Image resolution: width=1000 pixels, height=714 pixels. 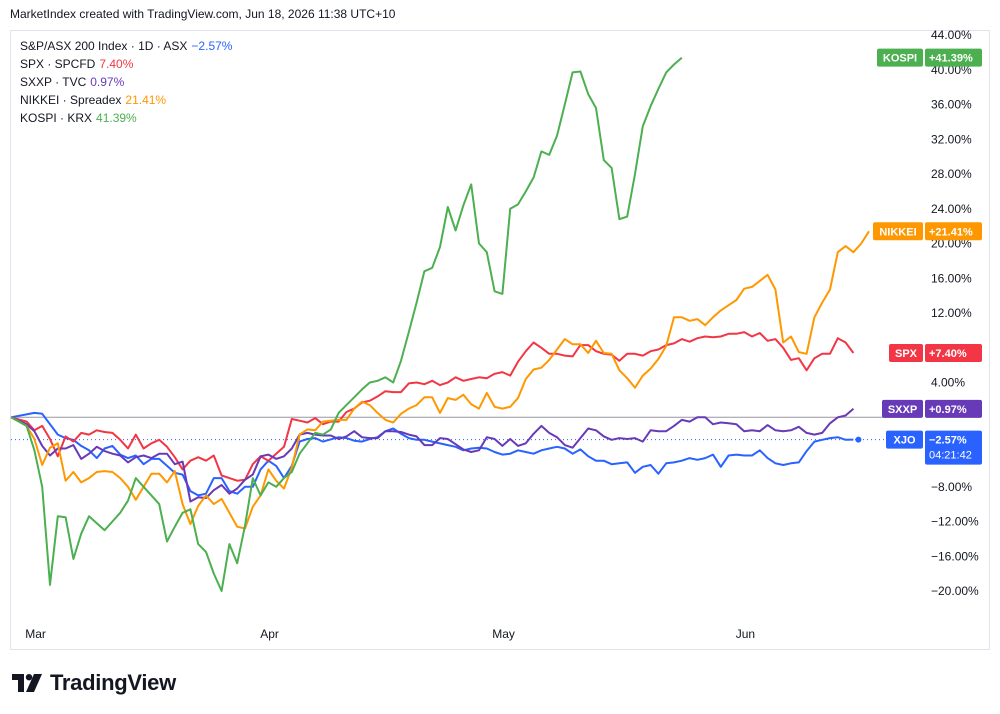 What do you see at coordinates (745, 634) in the screenshot?
I see `x-tick-label: Jun` at bounding box center [745, 634].